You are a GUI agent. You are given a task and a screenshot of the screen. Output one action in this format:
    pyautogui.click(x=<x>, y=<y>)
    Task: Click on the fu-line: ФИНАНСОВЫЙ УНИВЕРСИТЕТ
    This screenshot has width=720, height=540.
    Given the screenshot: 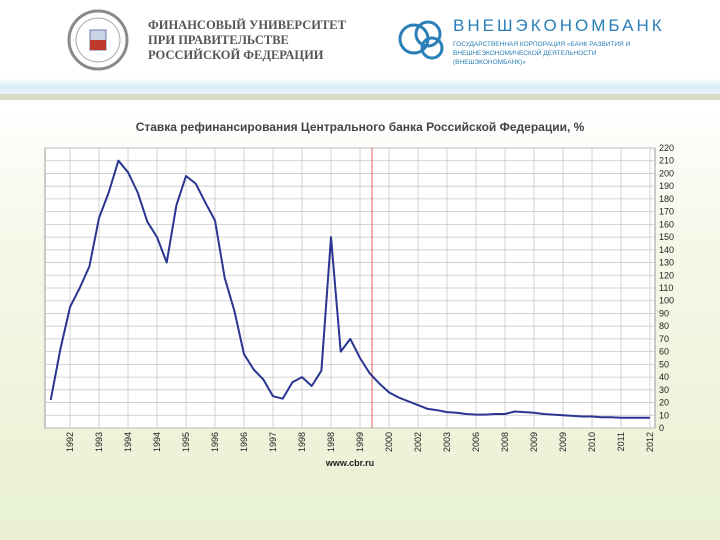 What is the action you would take?
    pyautogui.click(x=247, y=25)
    